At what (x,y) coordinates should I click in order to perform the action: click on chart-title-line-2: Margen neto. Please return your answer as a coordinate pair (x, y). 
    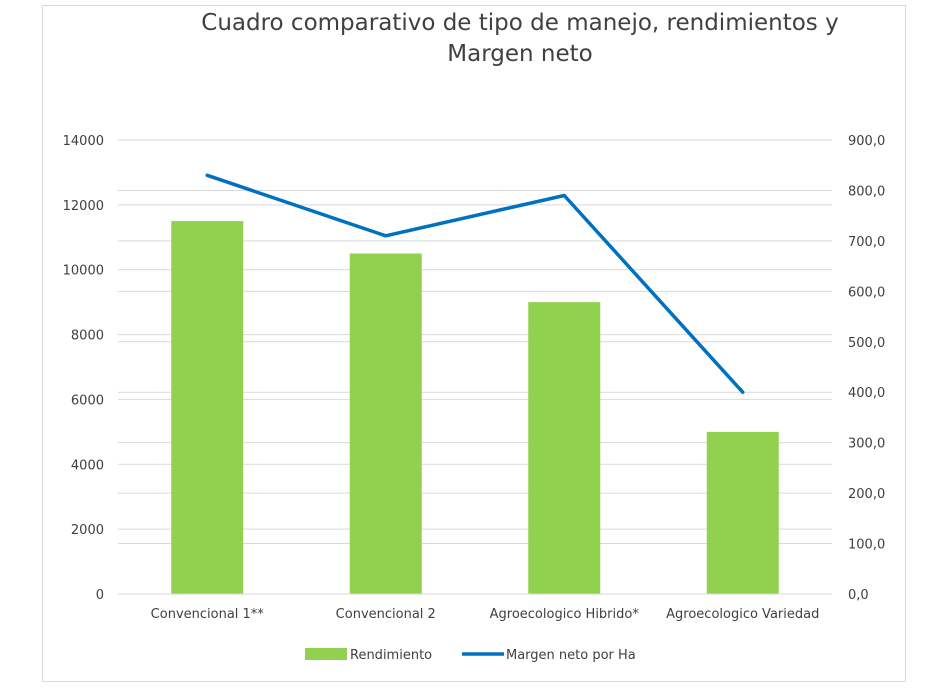
    Looking at the image, I should click on (520, 54).